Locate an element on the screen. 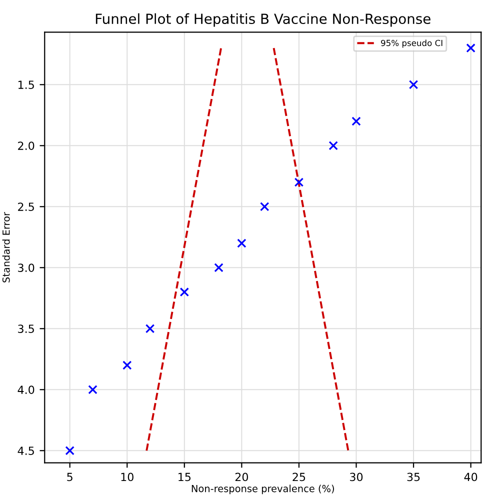 This screenshot has width=496, height=495. y-tick-label: 1.5 is located at coordinates (26, 85).